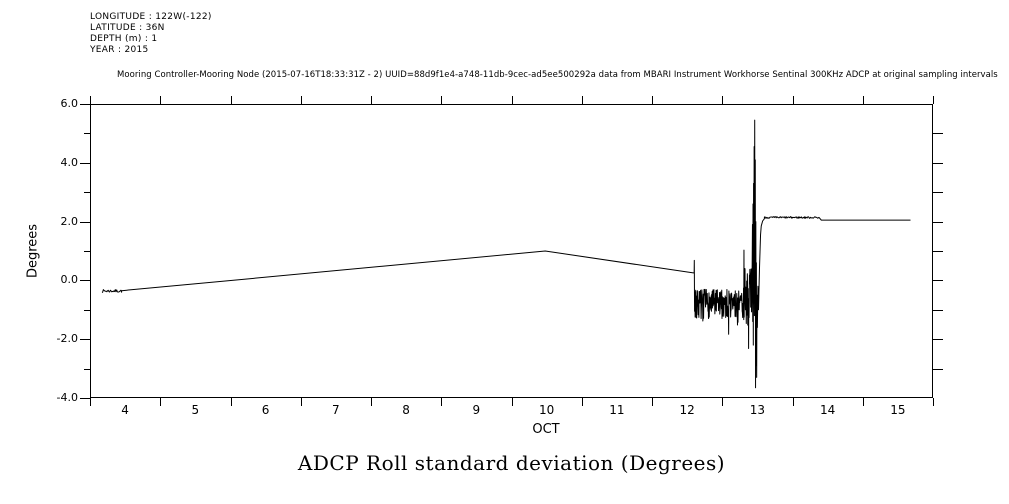 The width and height of the screenshot is (1009, 504). Describe the element at coordinates (69, 103) in the screenshot. I see `y-tick-label: 6.0` at that location.